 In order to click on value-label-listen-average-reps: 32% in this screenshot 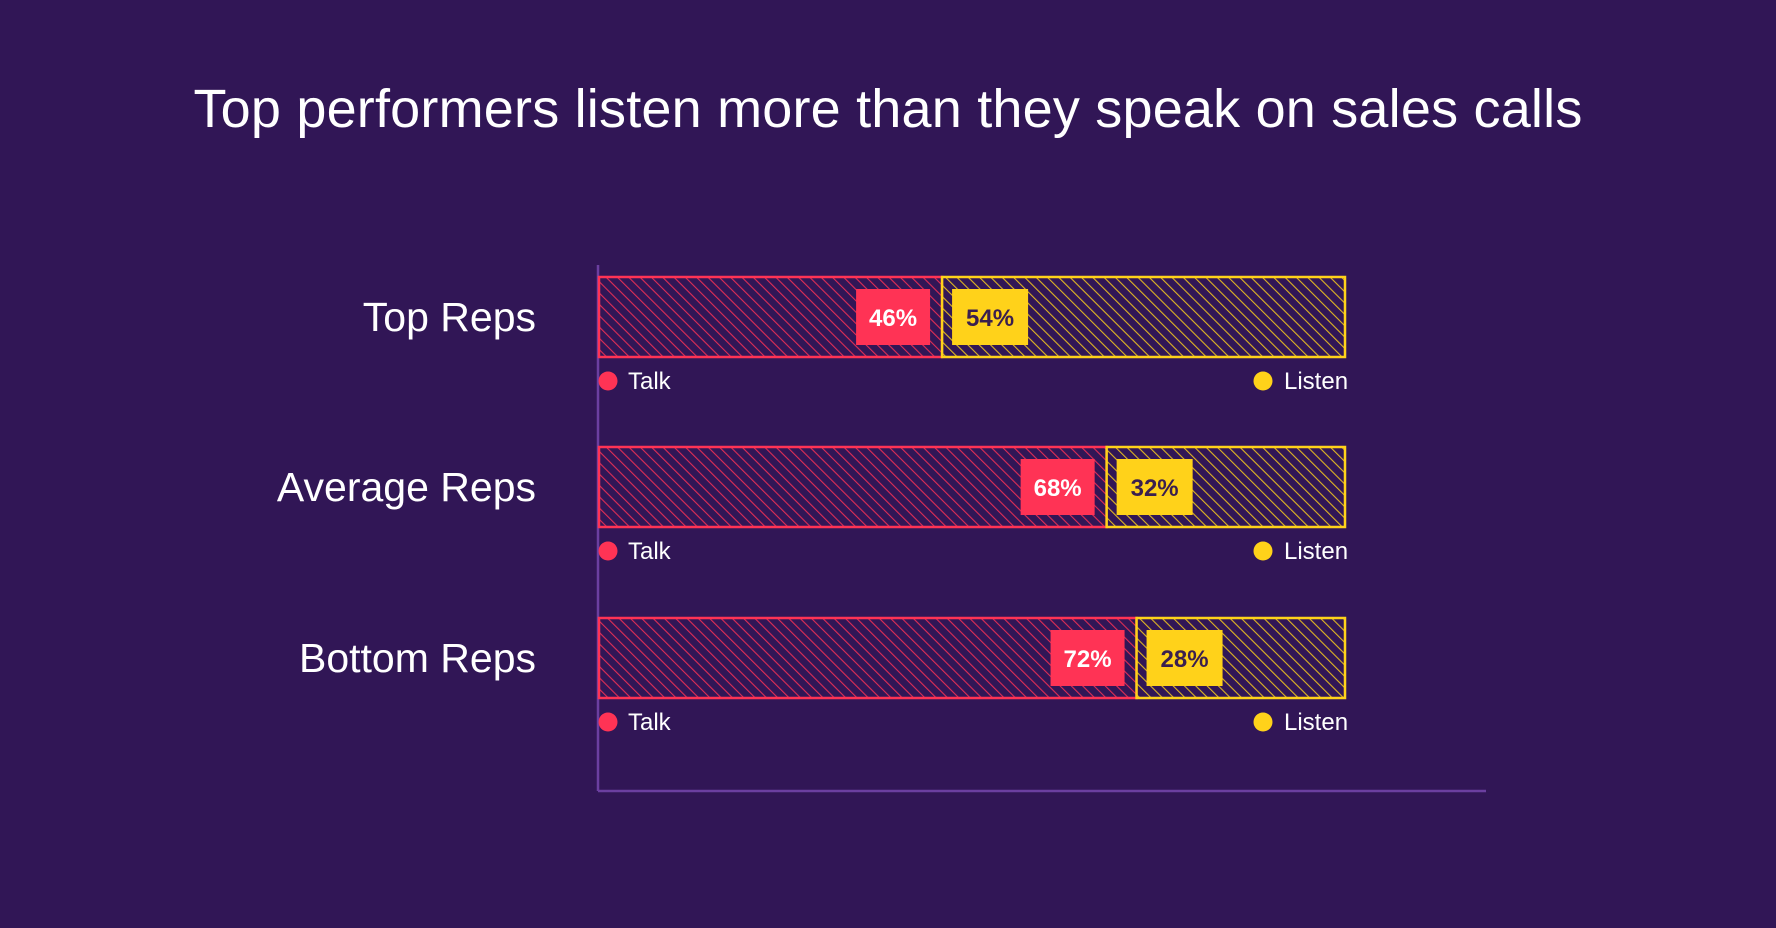, I will do `click(1155, 488)`.